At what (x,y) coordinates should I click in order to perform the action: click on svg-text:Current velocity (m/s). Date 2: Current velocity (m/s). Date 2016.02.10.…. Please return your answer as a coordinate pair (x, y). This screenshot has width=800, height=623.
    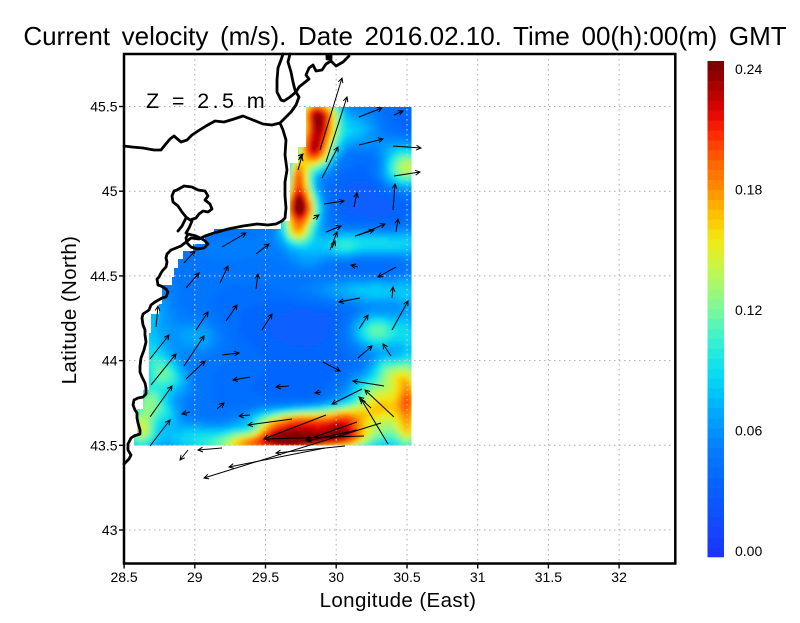
    Looking at the image, I should click on (404, 36).